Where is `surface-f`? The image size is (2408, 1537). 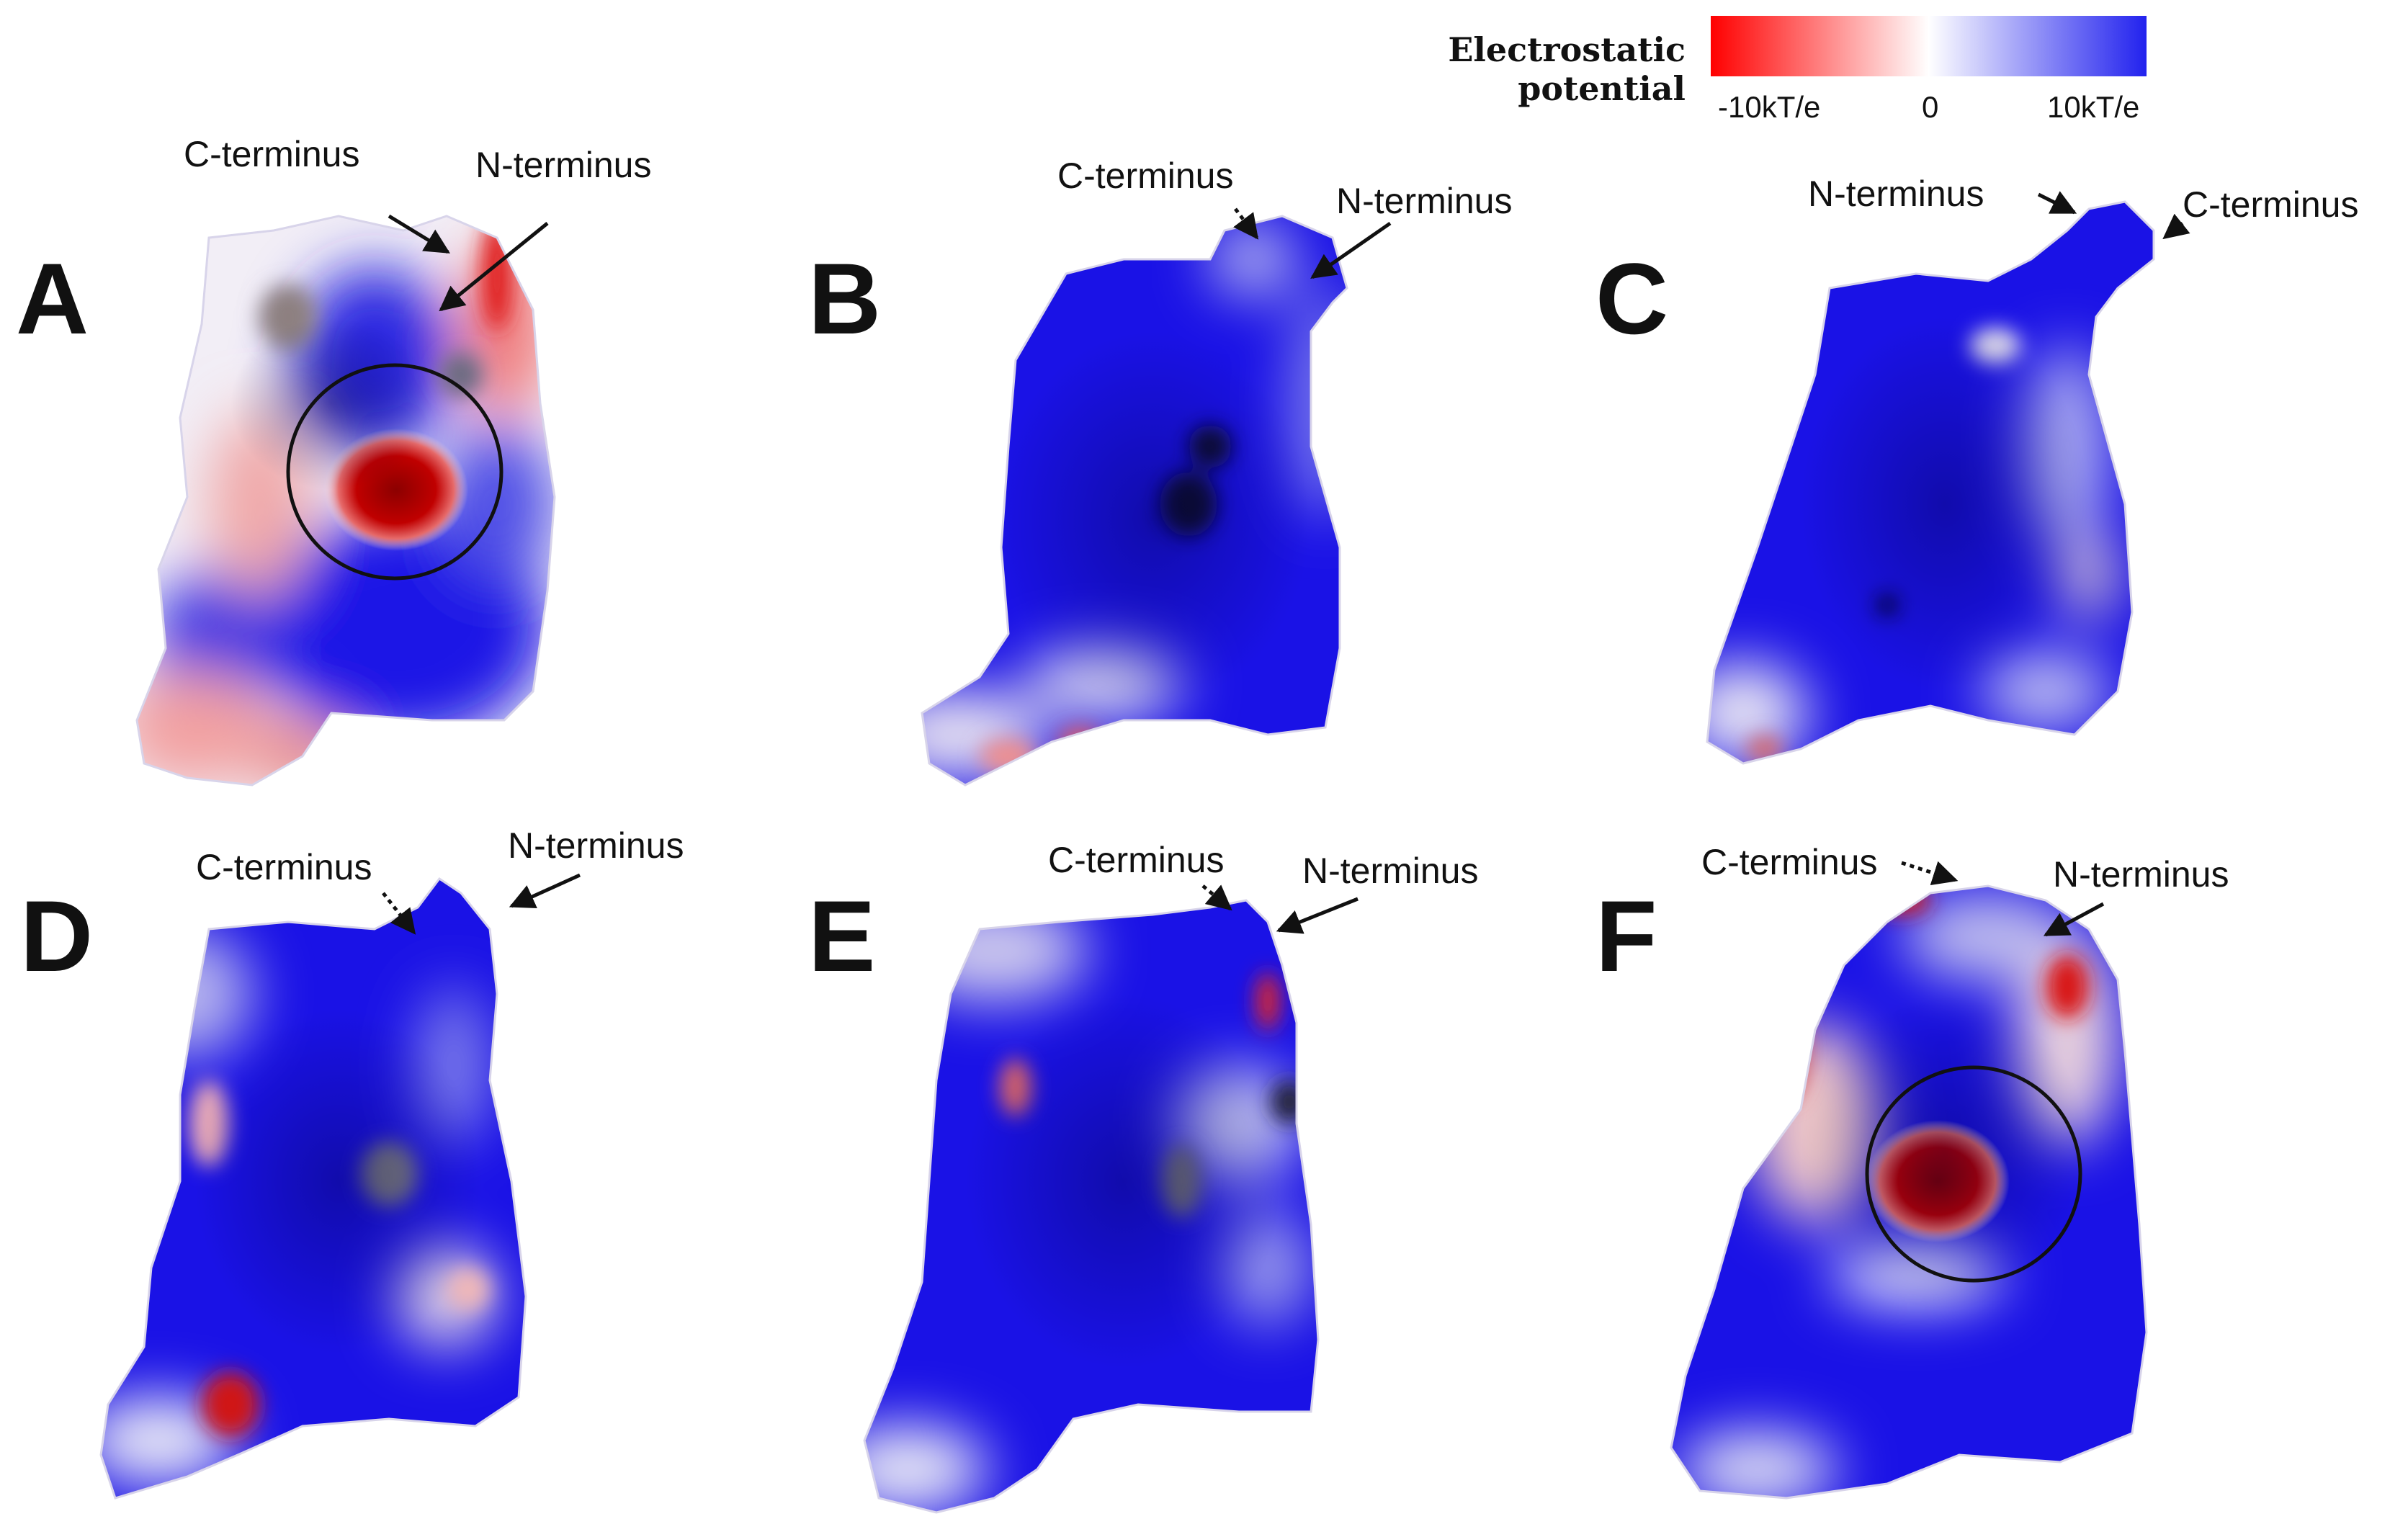
surface-f is located at coordinates (1909, 1192).